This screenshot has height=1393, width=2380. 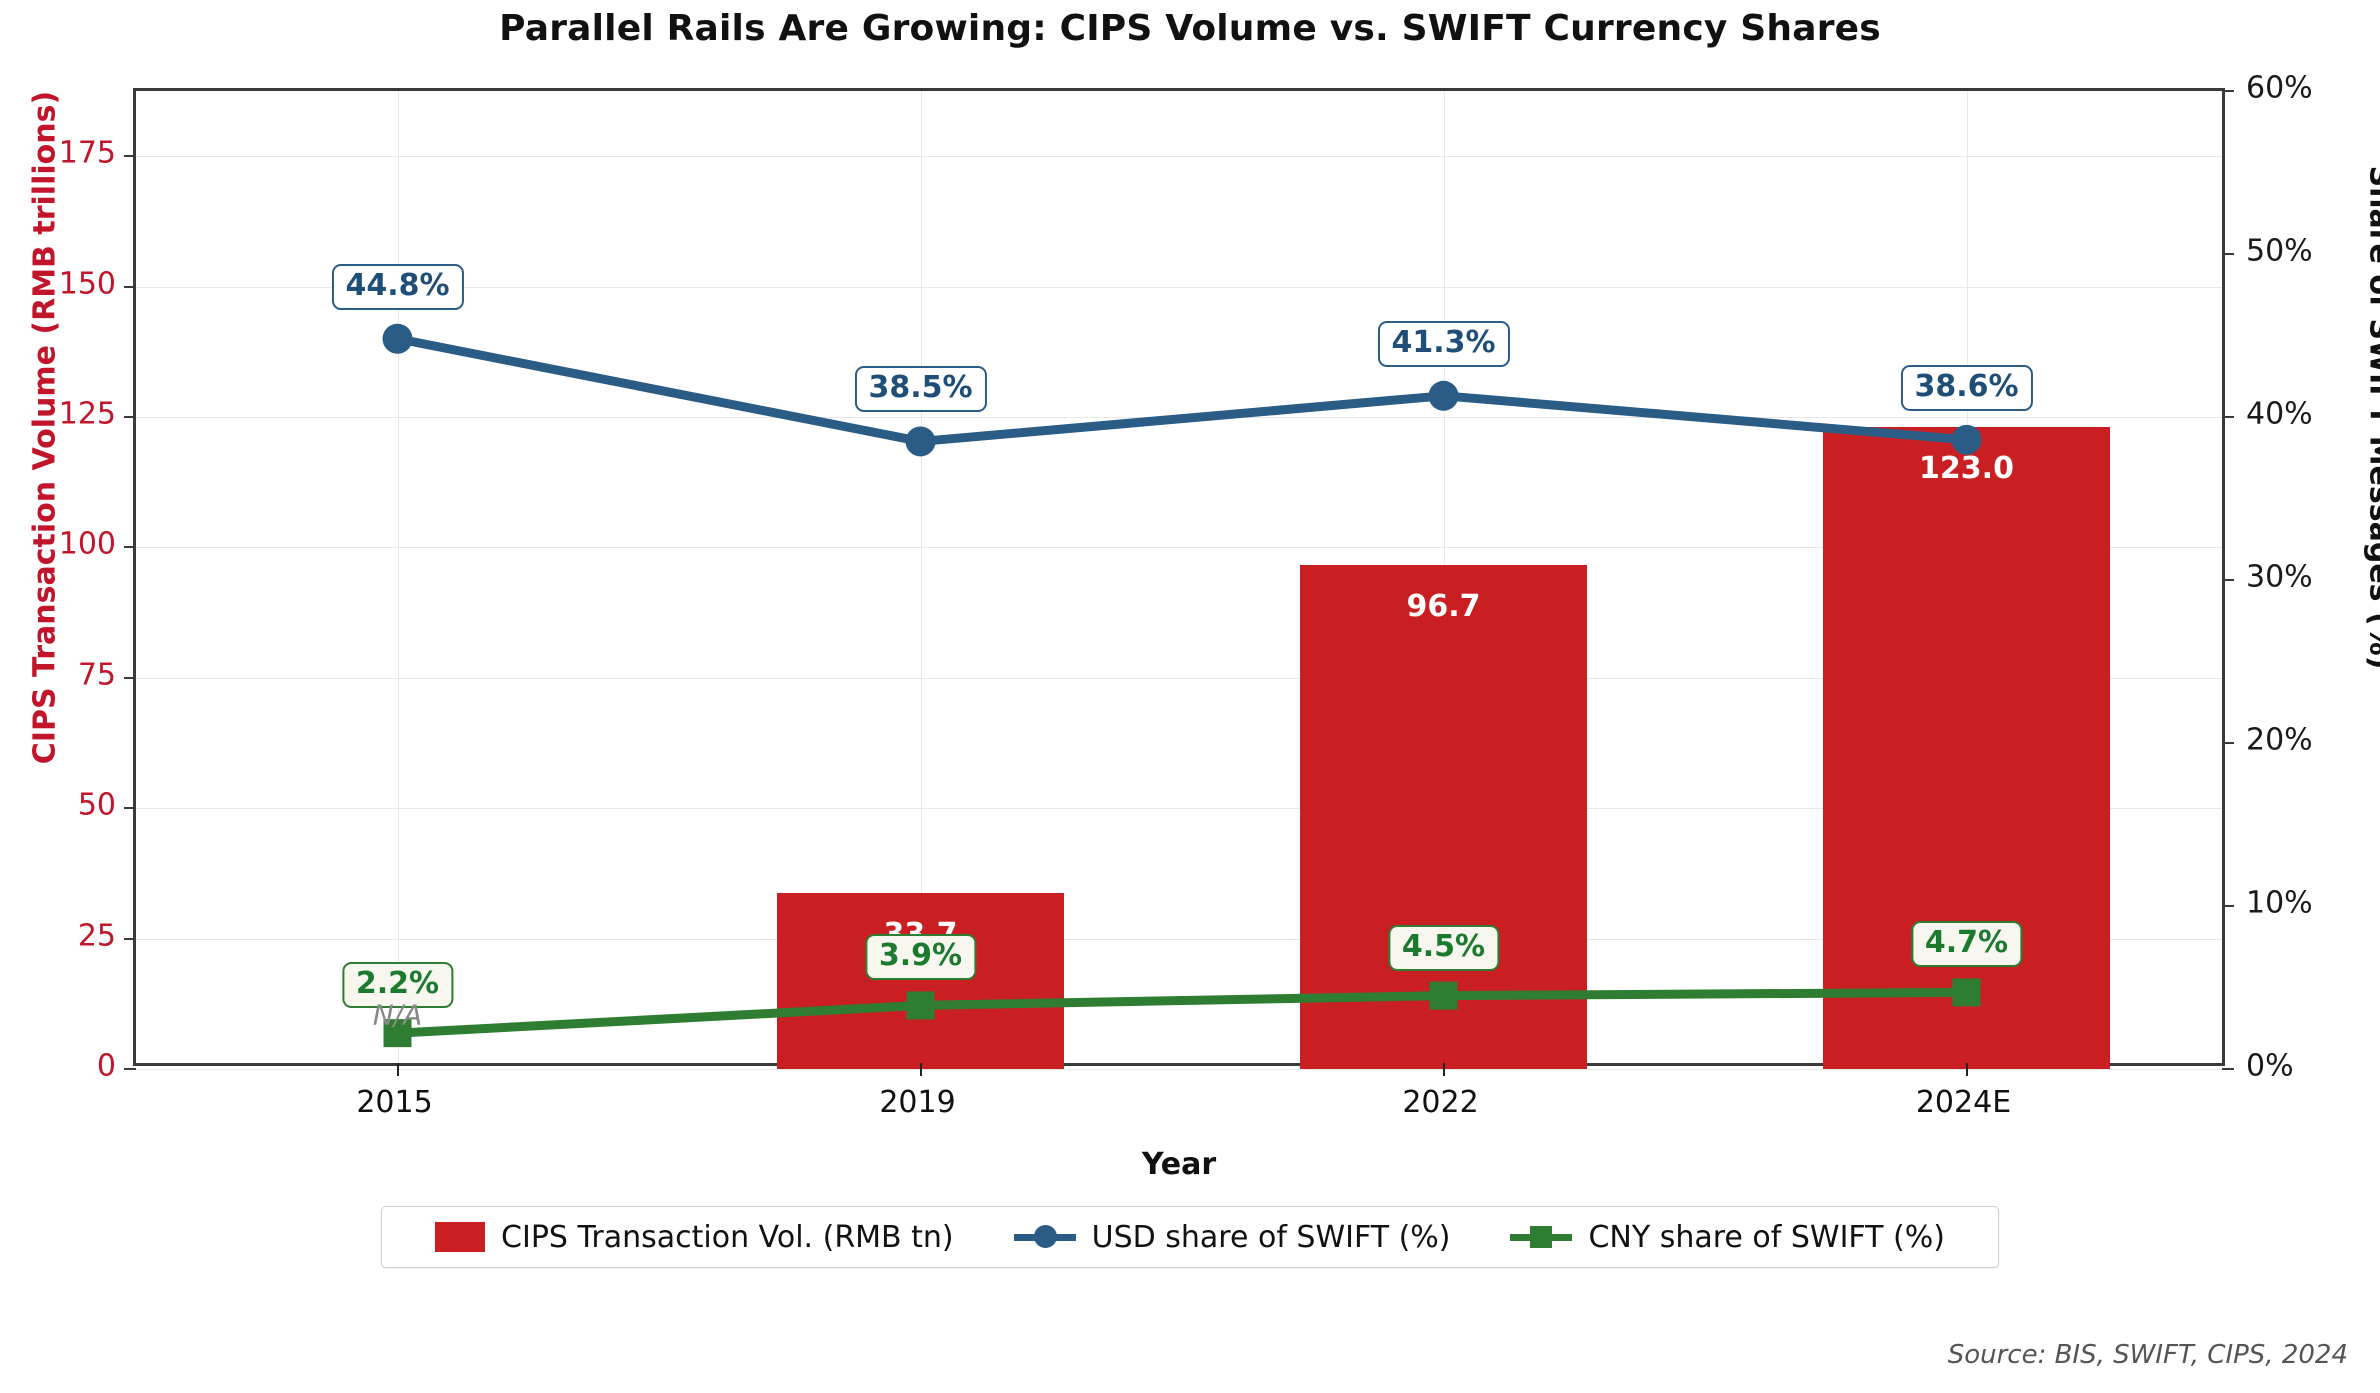 What do you see at coordinates (1440, 1102) in the screenshot?
I see `x-axis-tick-label-2022: 2022` at bounding box center [1440, 1102].